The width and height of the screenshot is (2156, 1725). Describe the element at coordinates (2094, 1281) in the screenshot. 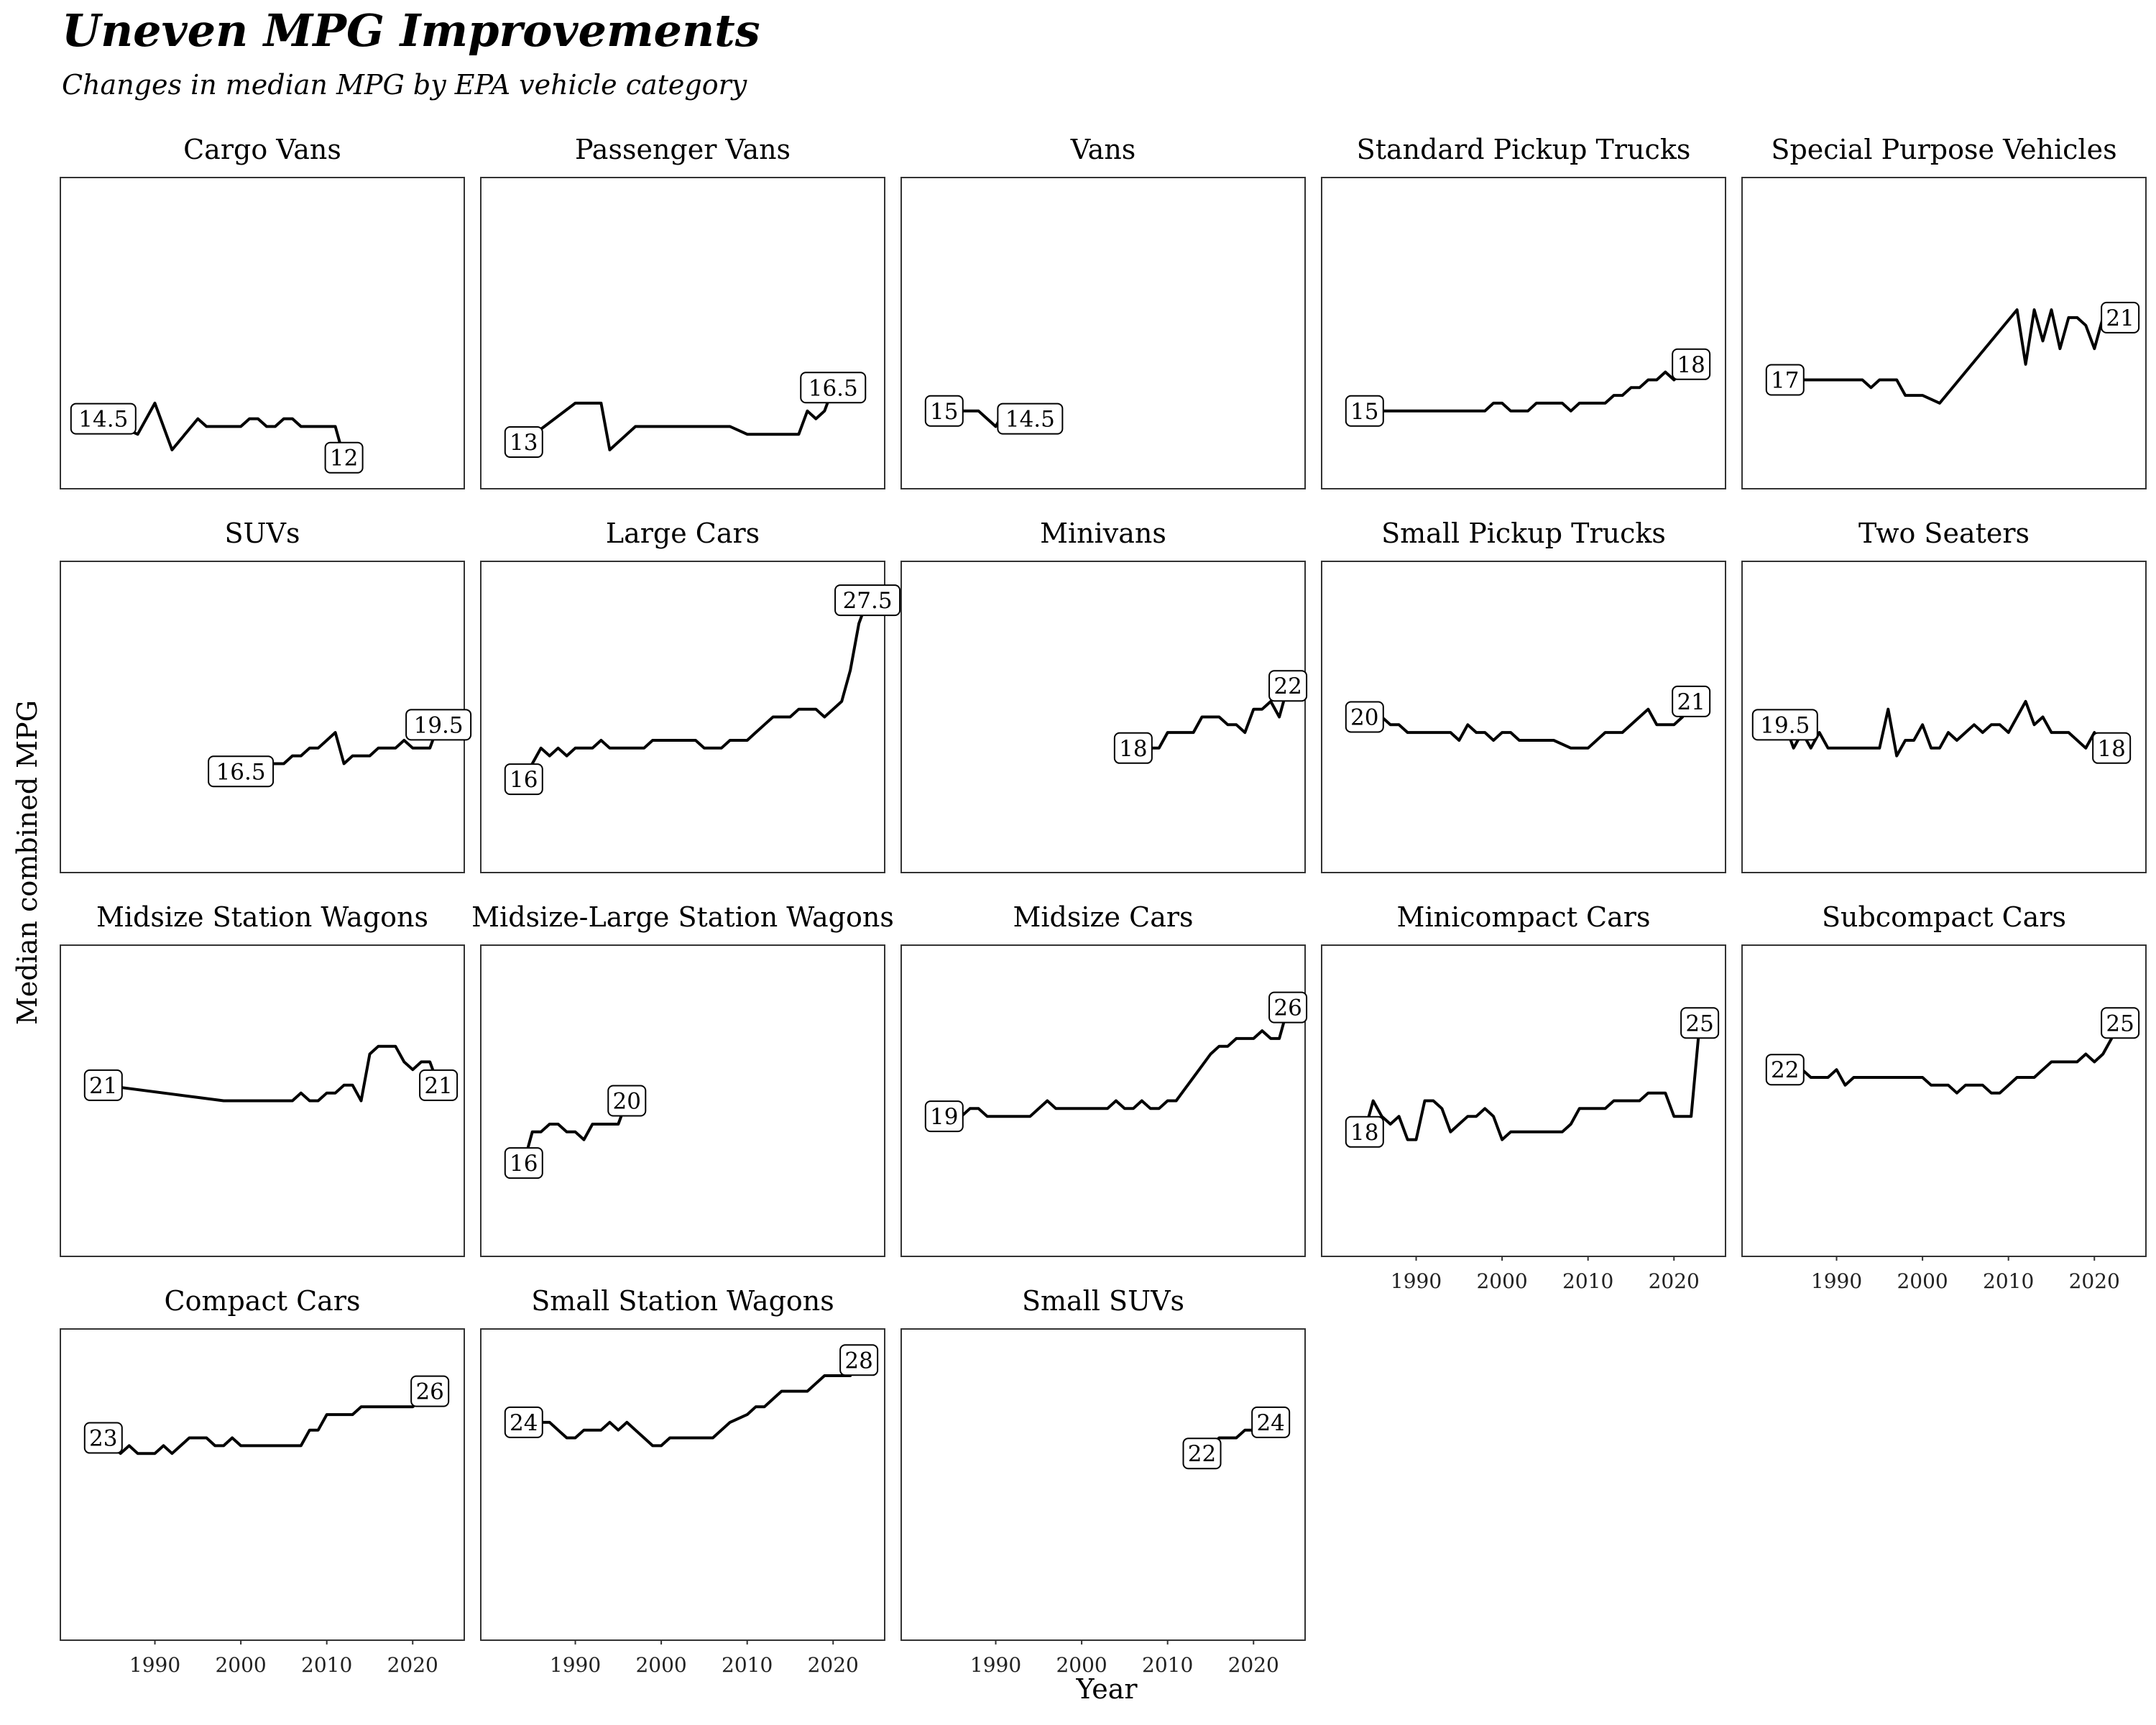

I see `x-tick-label-subcompact-cars-2020: 2020` at that location.